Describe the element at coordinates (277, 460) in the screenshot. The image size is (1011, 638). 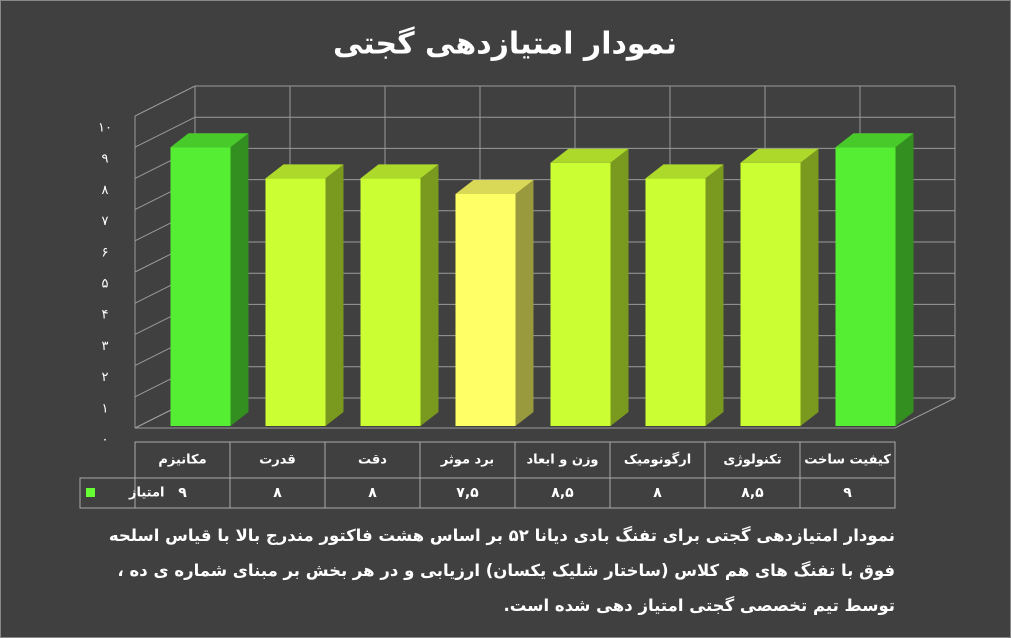
I see `x-tick-label: قدرت` at that location.